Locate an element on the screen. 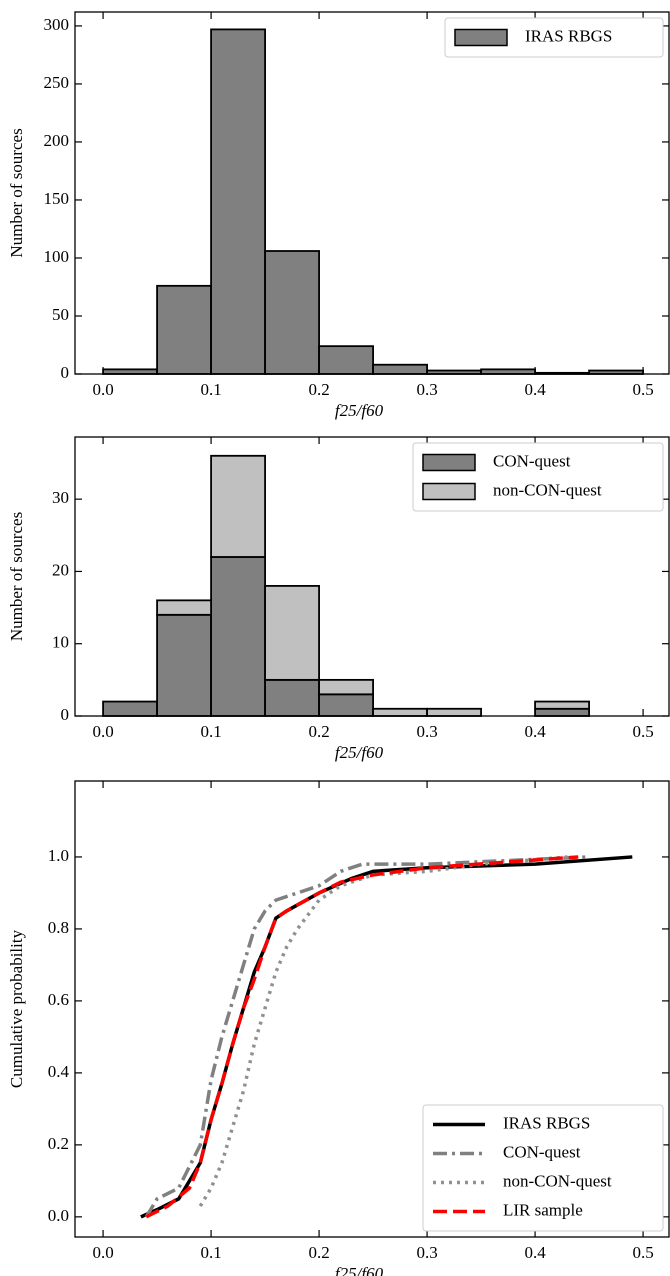 This screenshot has height=1276, width=670. y-tick-label: 150 is located at coordinates (57, 198).